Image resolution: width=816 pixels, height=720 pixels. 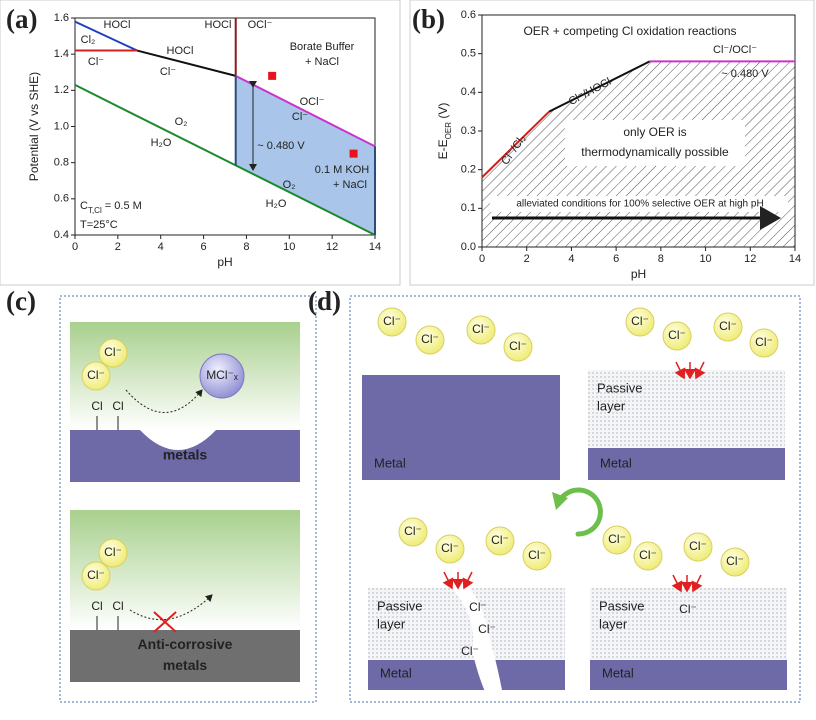 I want to click on x-tick-label: 0, so click(x=482, y=259).